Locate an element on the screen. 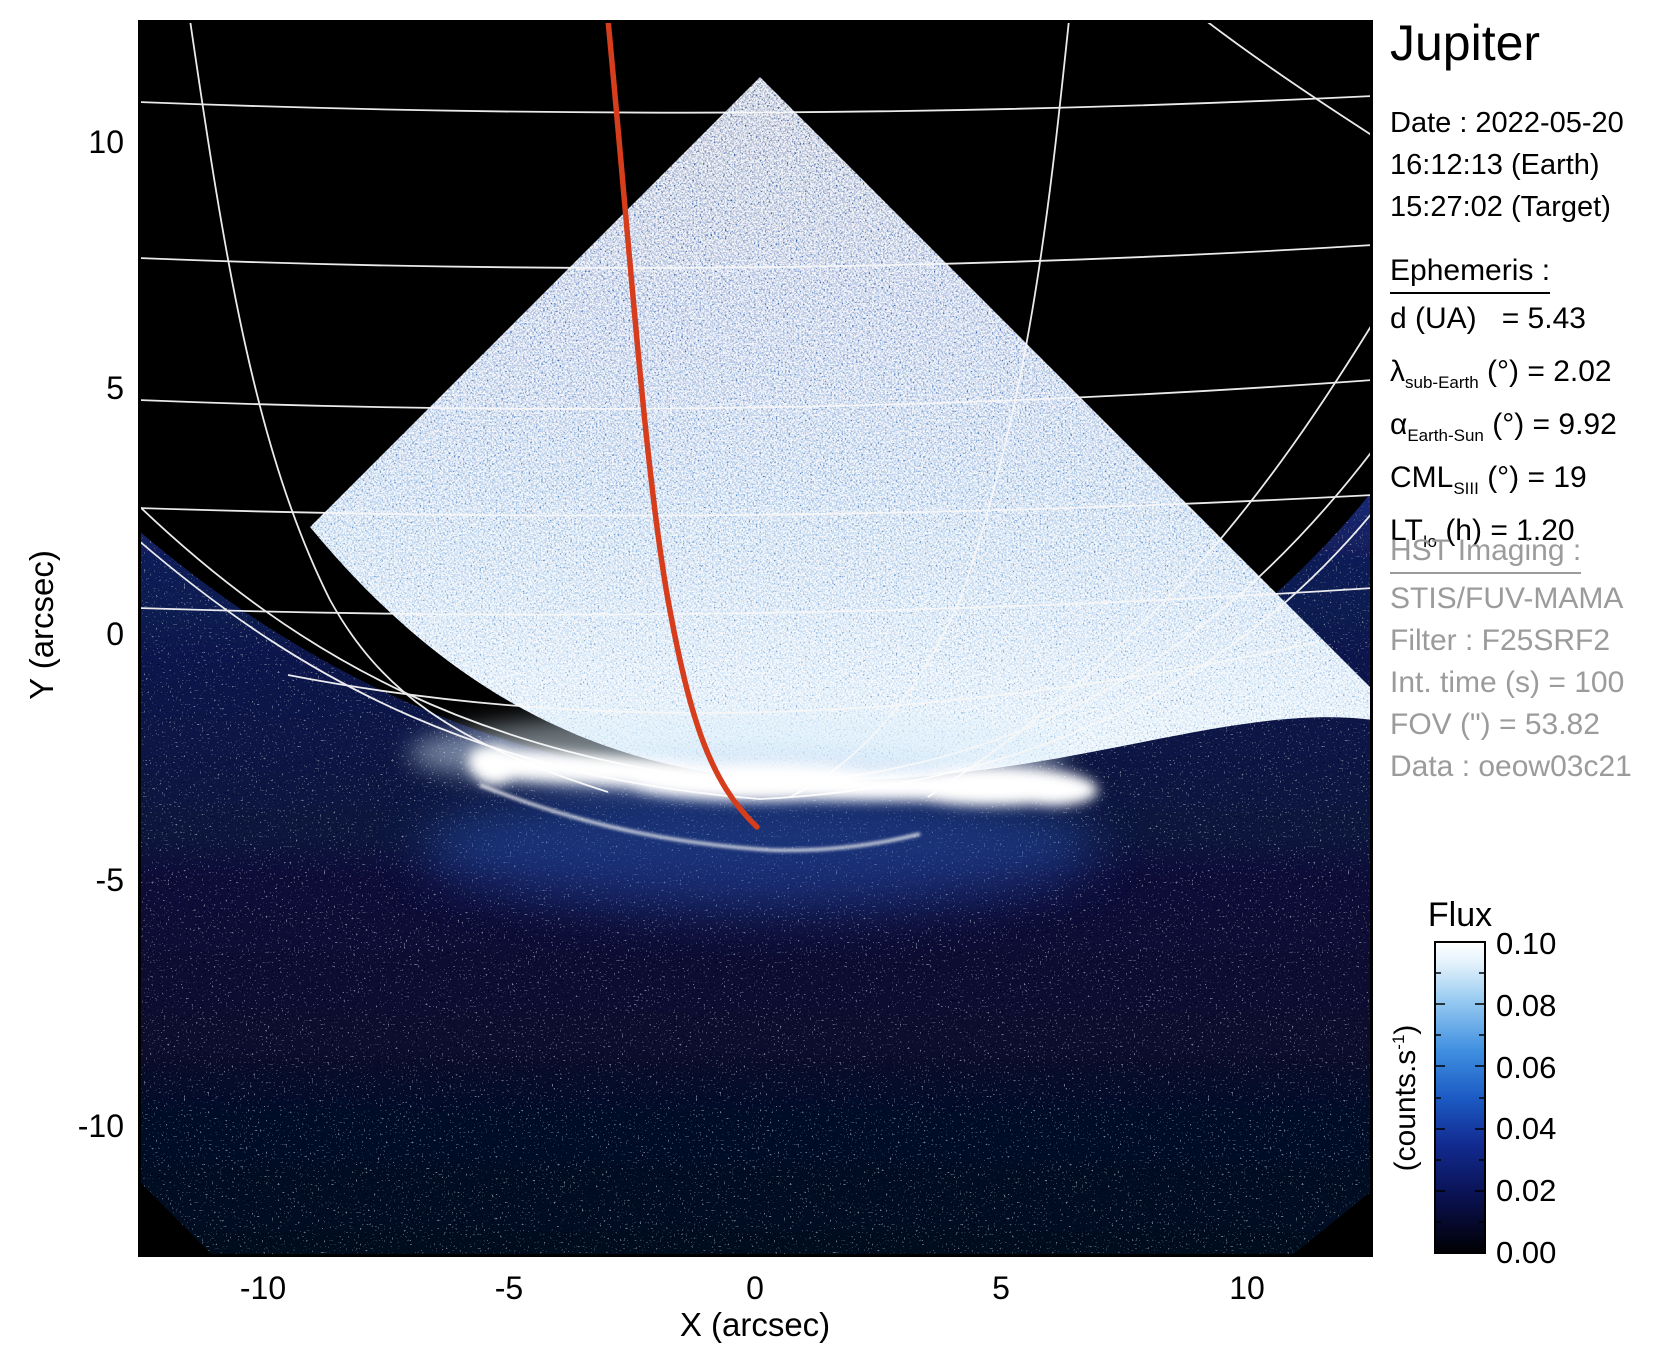  eph-symbol: α is located at coordinates (1399, 424).